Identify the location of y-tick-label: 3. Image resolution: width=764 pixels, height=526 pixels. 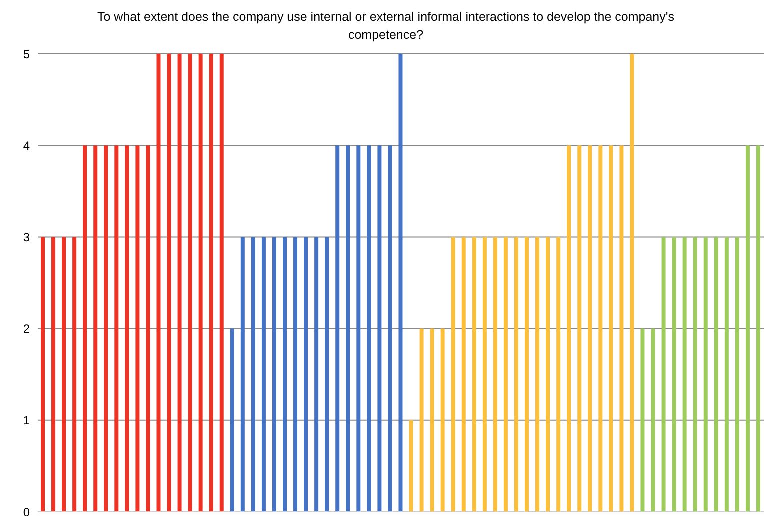
(26, 237).